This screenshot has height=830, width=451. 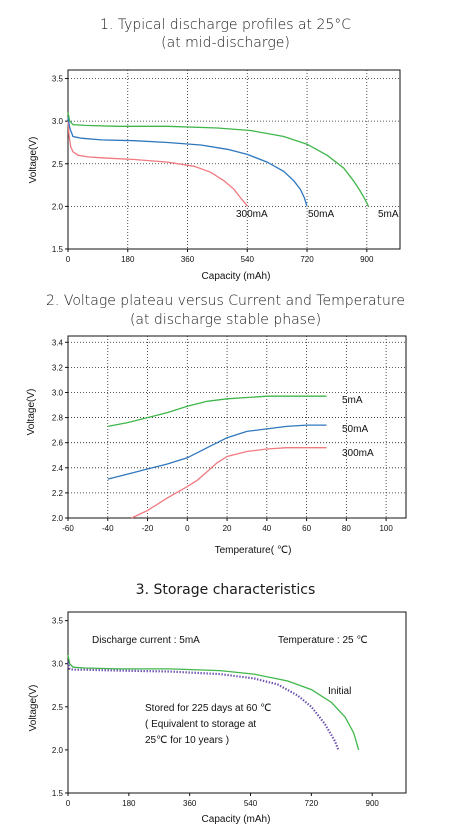 What do you see at coordinates (253, 550) in the screenshot?
I see `chart2-xlabel: Temperature( ℃)` at bounding box center [253, 550].